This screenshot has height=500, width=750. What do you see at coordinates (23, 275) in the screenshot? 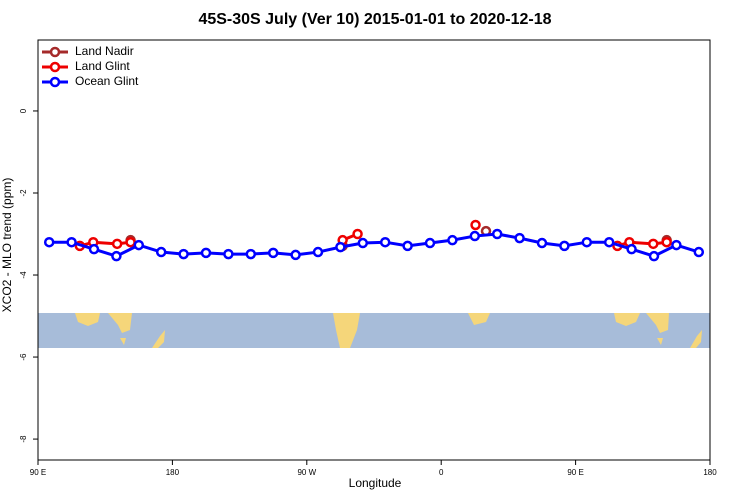
I see `y-tick-label: -4` at bounding box center [23, 275].